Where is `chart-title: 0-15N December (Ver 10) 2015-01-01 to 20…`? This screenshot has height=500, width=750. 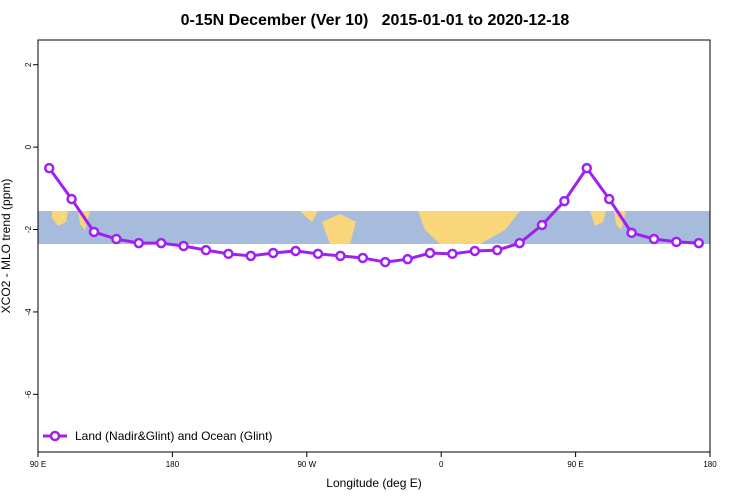
chart-title: 0-15N December (Ver 10) 2015-01-01 to 20… is located at coordinates (375, 20).